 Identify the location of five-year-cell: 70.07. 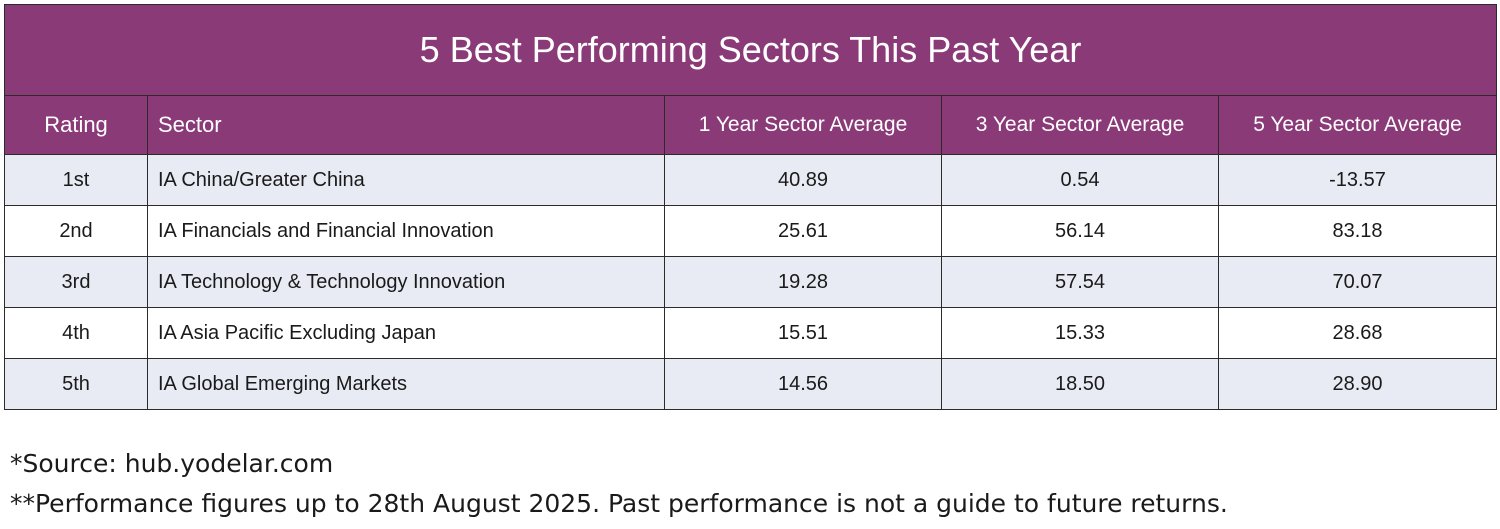
(1357, 282).